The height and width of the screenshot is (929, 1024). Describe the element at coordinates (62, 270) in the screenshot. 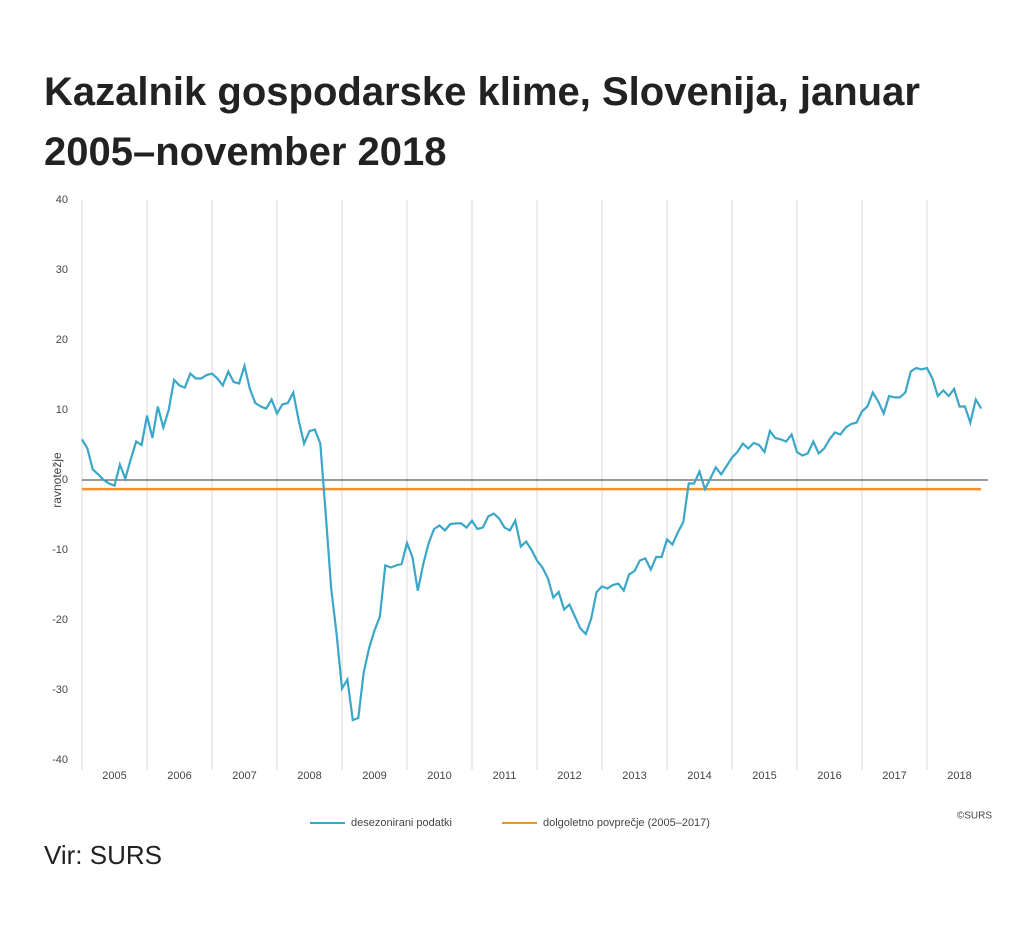

I see `y-tick-label: 30` at that location.